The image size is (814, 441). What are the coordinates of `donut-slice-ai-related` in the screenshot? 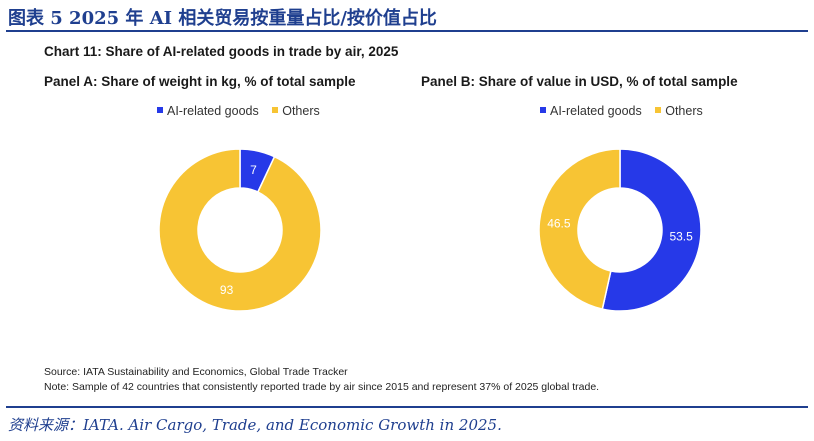 It's located at (651, 230).